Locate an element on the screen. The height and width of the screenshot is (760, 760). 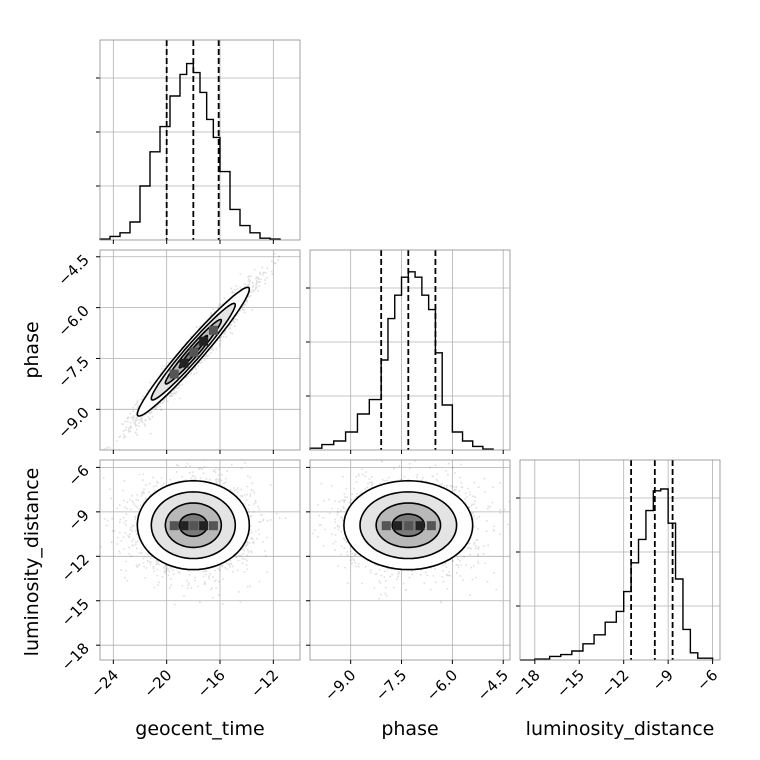
x-tick-label-geocent_time: −12 is located at coordinates (264, 683).